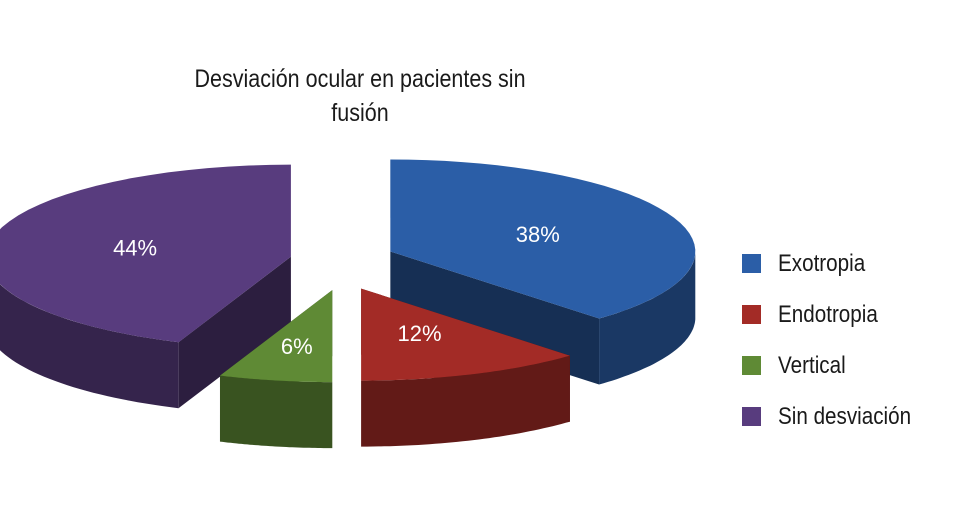 This screenshot has height=512, width=954. I want to click on data-label-exotropia: 38%, so click(538, 234).